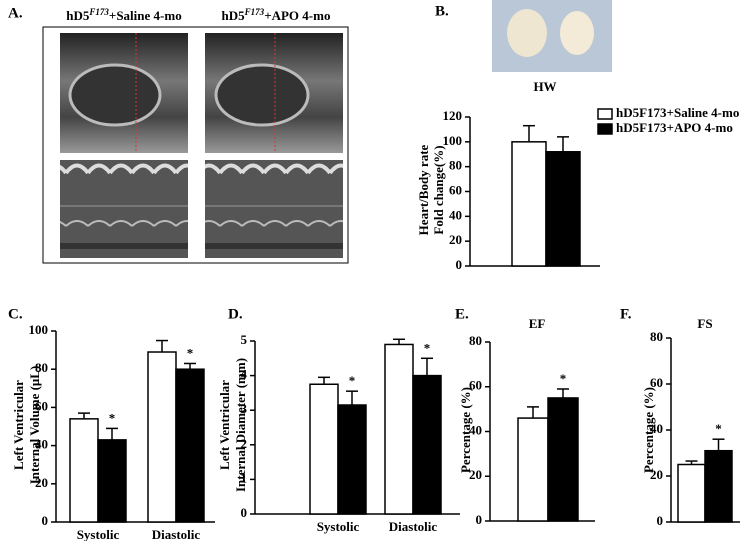 The height and width of the screenshot is (541, 750). What do you see at coordinates (674, 127) in the screenshot?
I see `legend-label: hD5F173+APO 4-mo` at bounding box center [674, 127].